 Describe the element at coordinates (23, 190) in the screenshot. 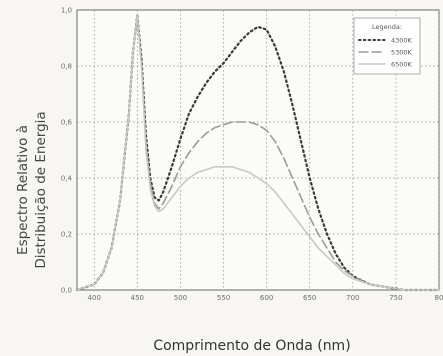

I see `y-axis-label-line-1: Espectro Relativo à` at that location.